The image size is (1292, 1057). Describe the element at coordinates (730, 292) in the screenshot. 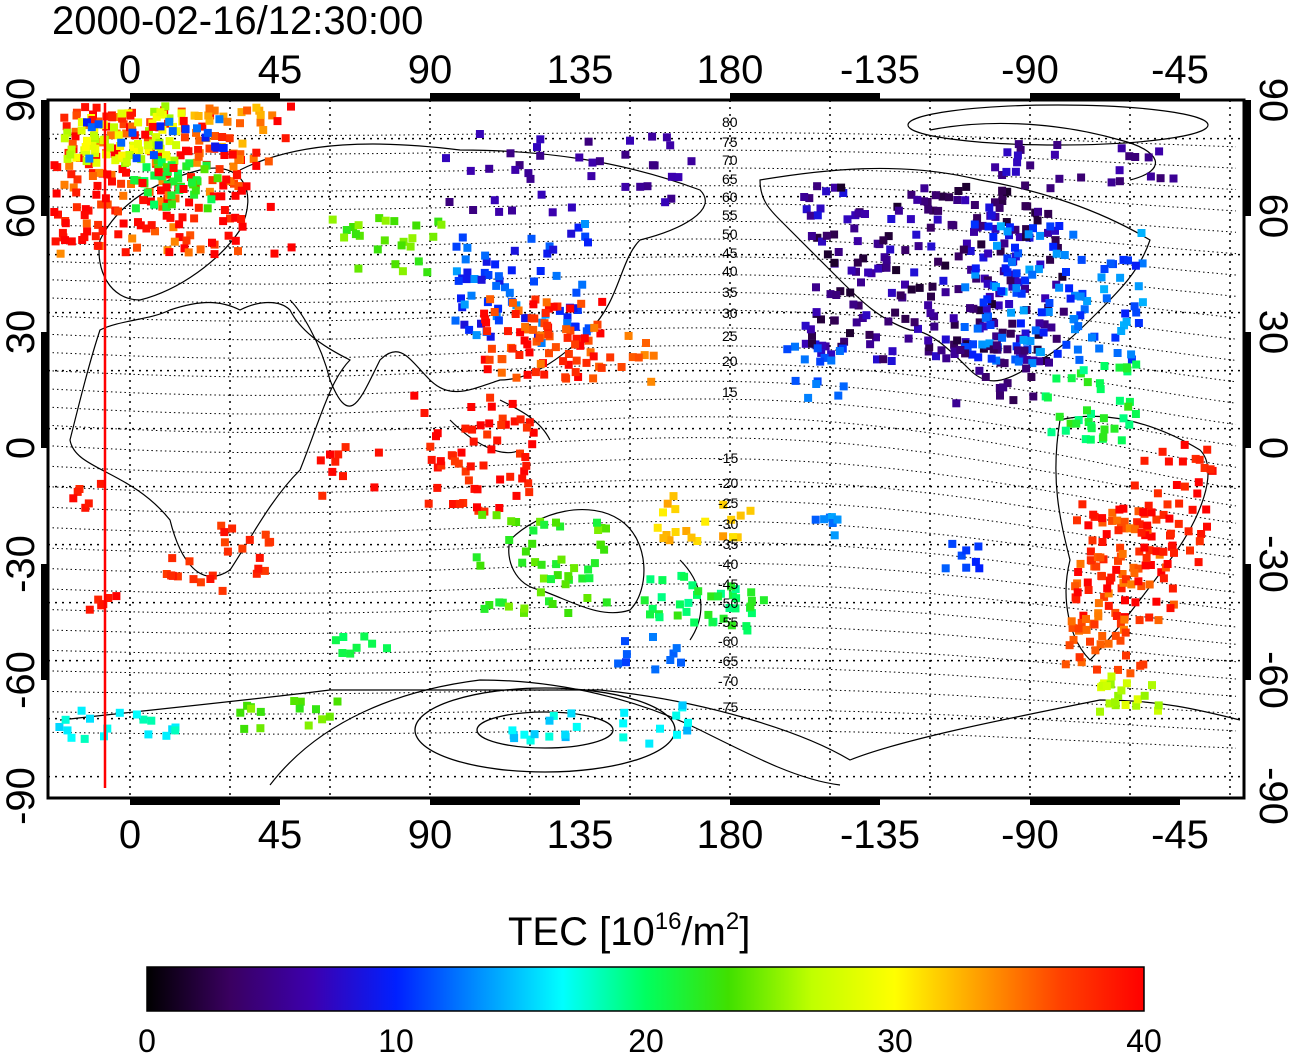

I see `contour-label: 35` at that location.